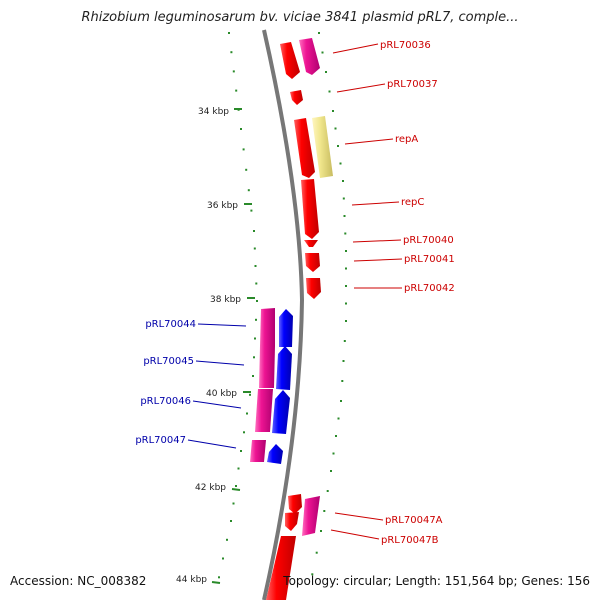  What do you see at coordinates (311, 516) in the screenshot?
I see `gene-pRL70047A-track` at bounding box center [311, 516].